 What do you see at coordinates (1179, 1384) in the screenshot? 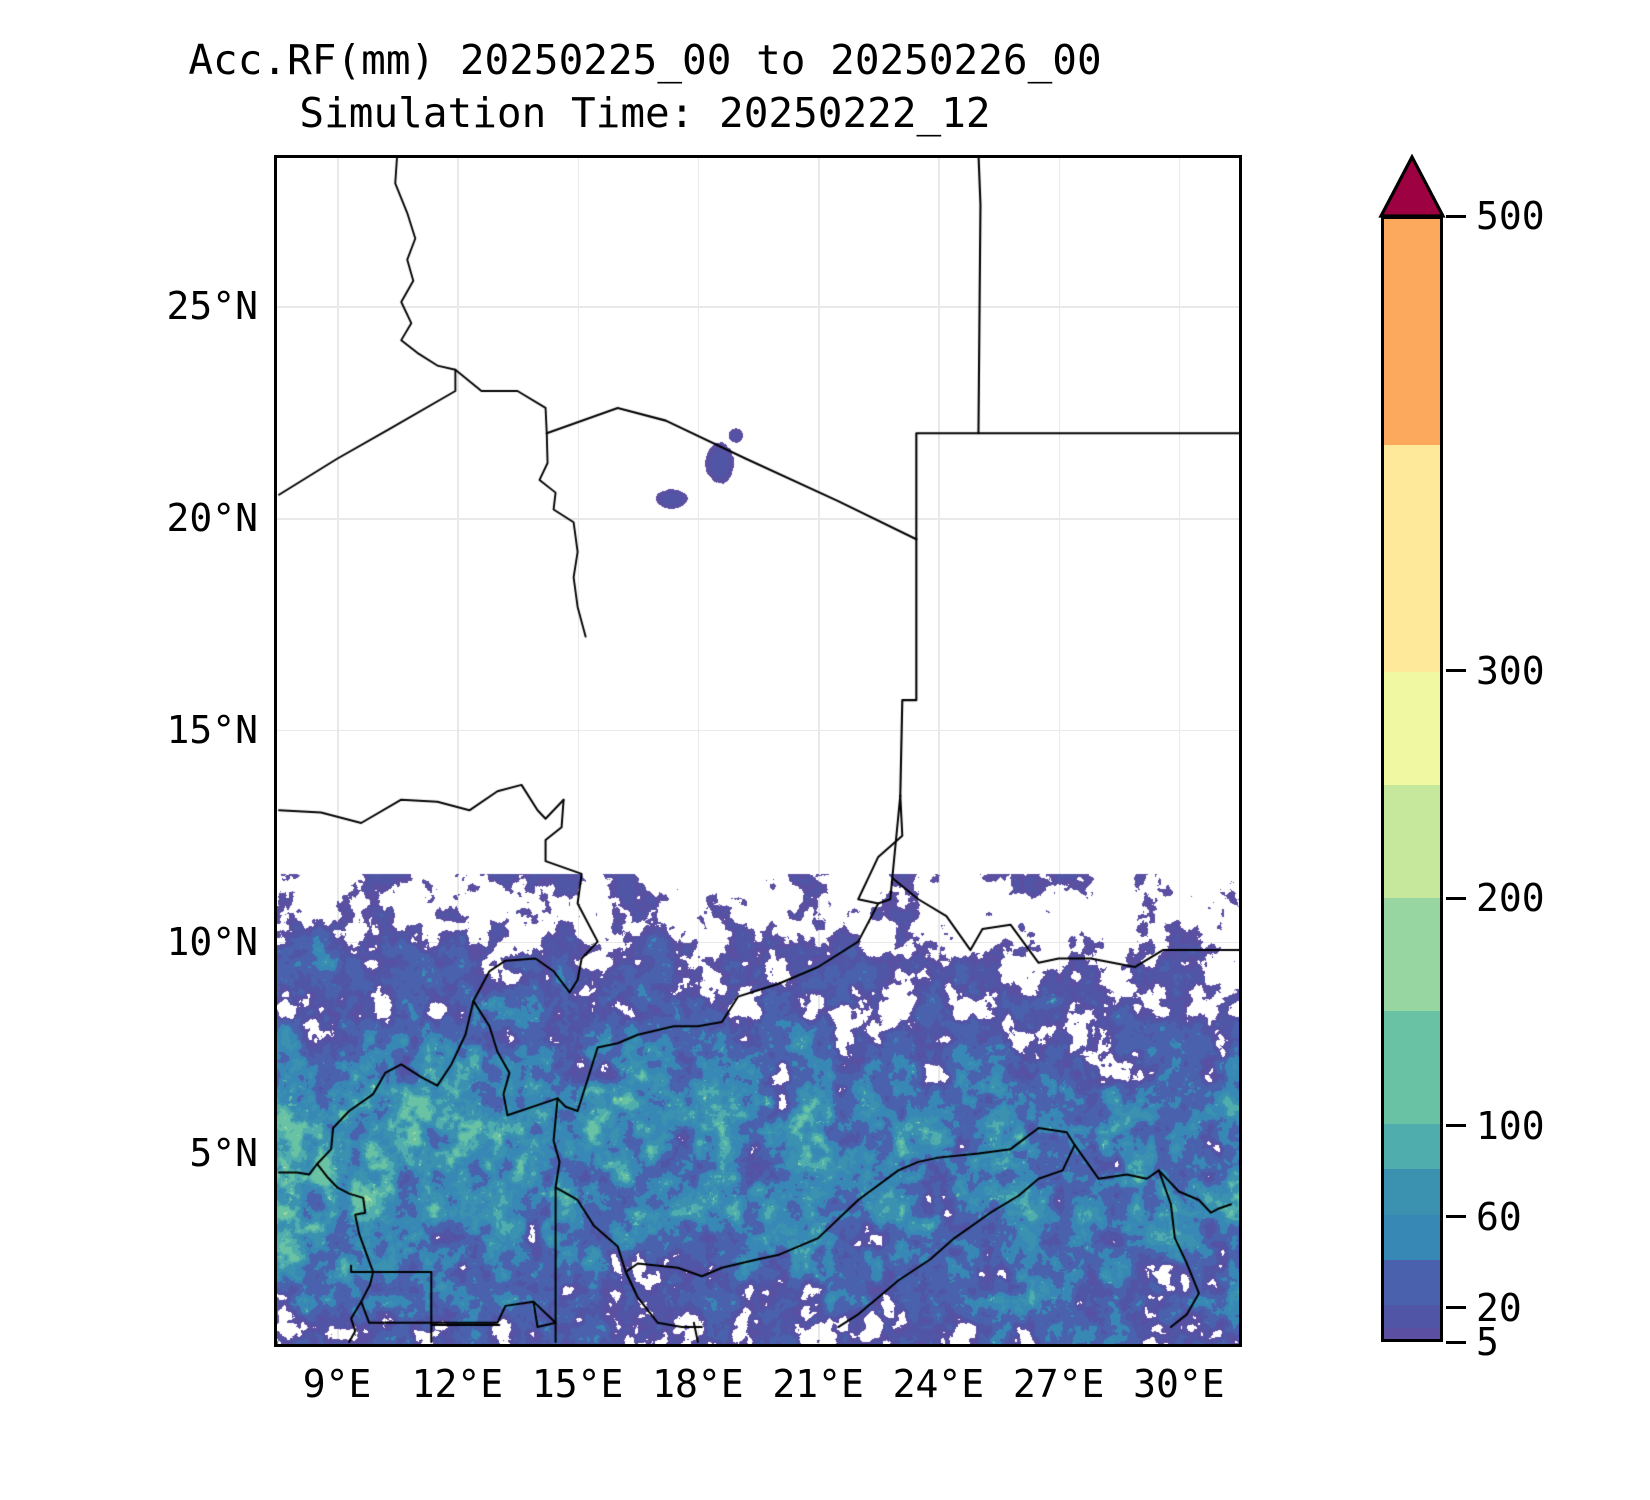
I see `x-axis-tick-label: 30°E` at bounding box center [1179, 1384].